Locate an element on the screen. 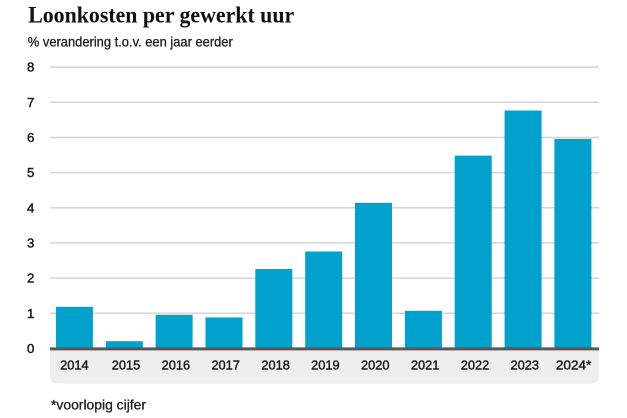 This screenshot has width=627, height=418. svg-text: 8 is located at coordinates (30, 67).